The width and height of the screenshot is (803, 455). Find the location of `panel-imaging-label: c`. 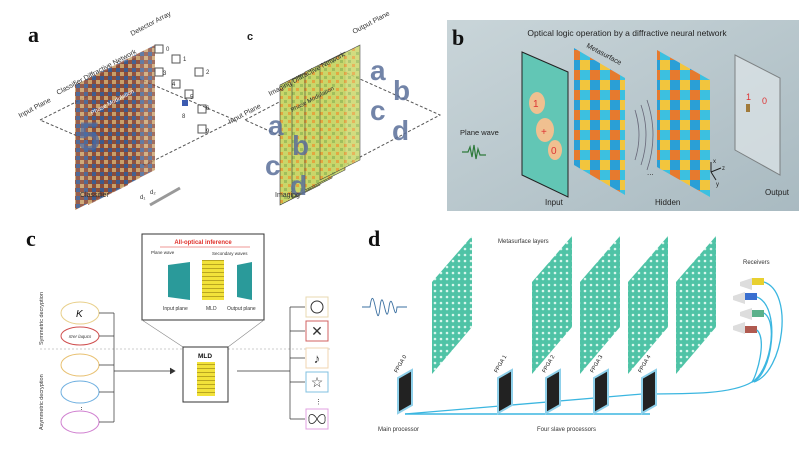

panel-imaging-label: c is located at coordinates (250, 37).